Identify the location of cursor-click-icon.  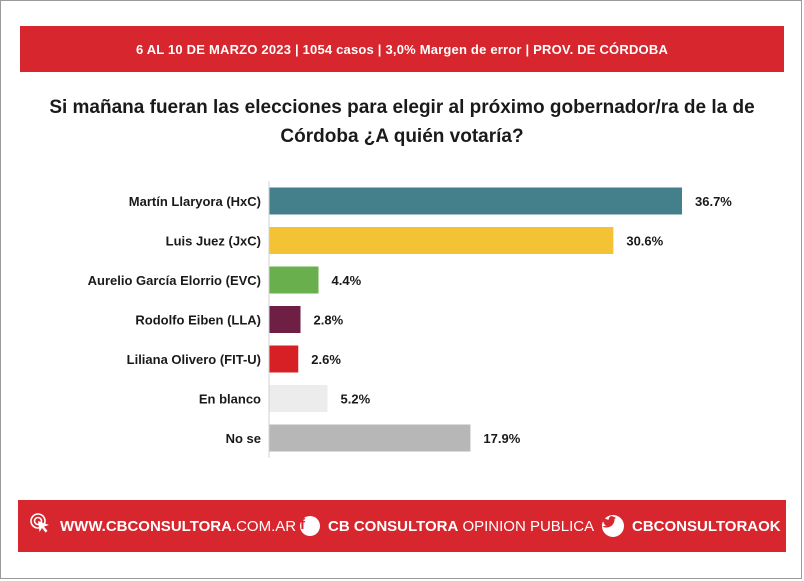
(41, 526).